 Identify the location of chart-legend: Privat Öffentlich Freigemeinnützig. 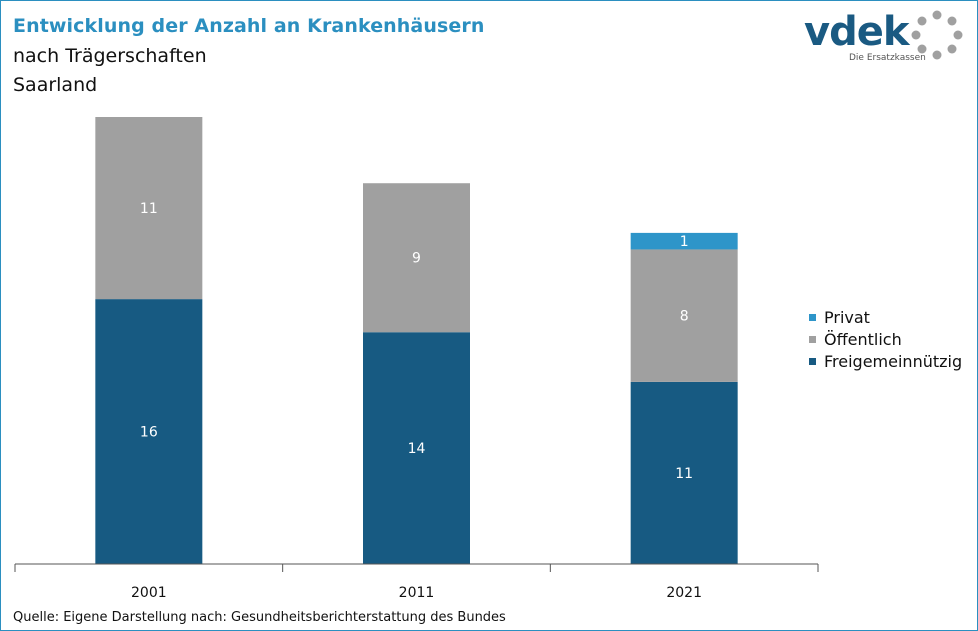
(885, 339).